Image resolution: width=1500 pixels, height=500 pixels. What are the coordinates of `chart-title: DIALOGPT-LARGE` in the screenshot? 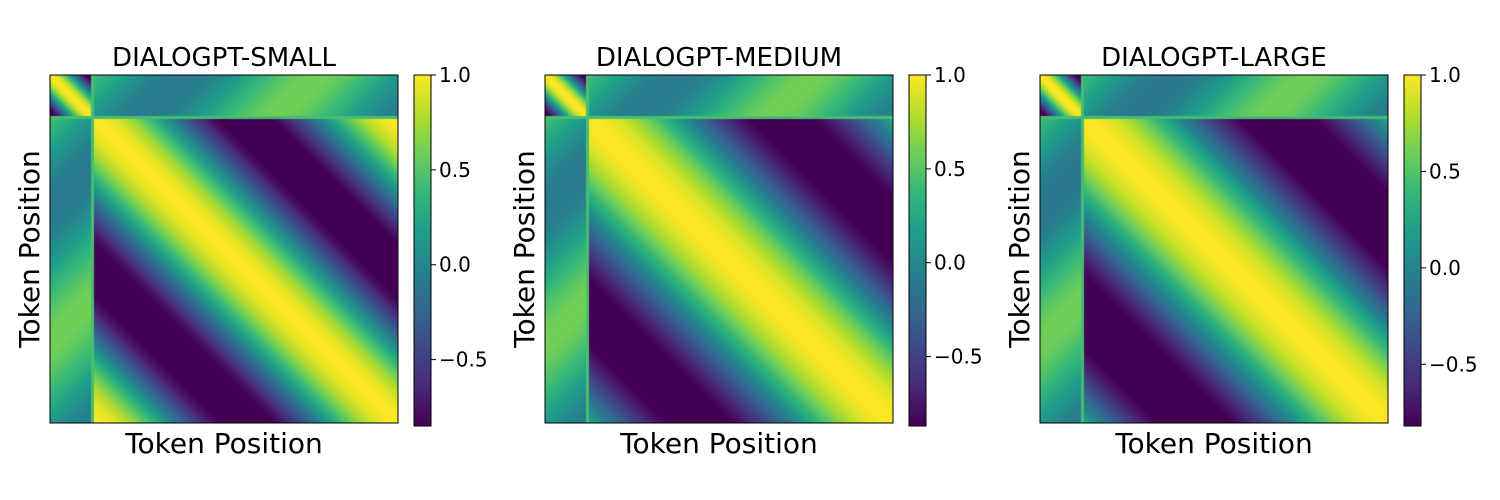 It's located at (1214, 58).